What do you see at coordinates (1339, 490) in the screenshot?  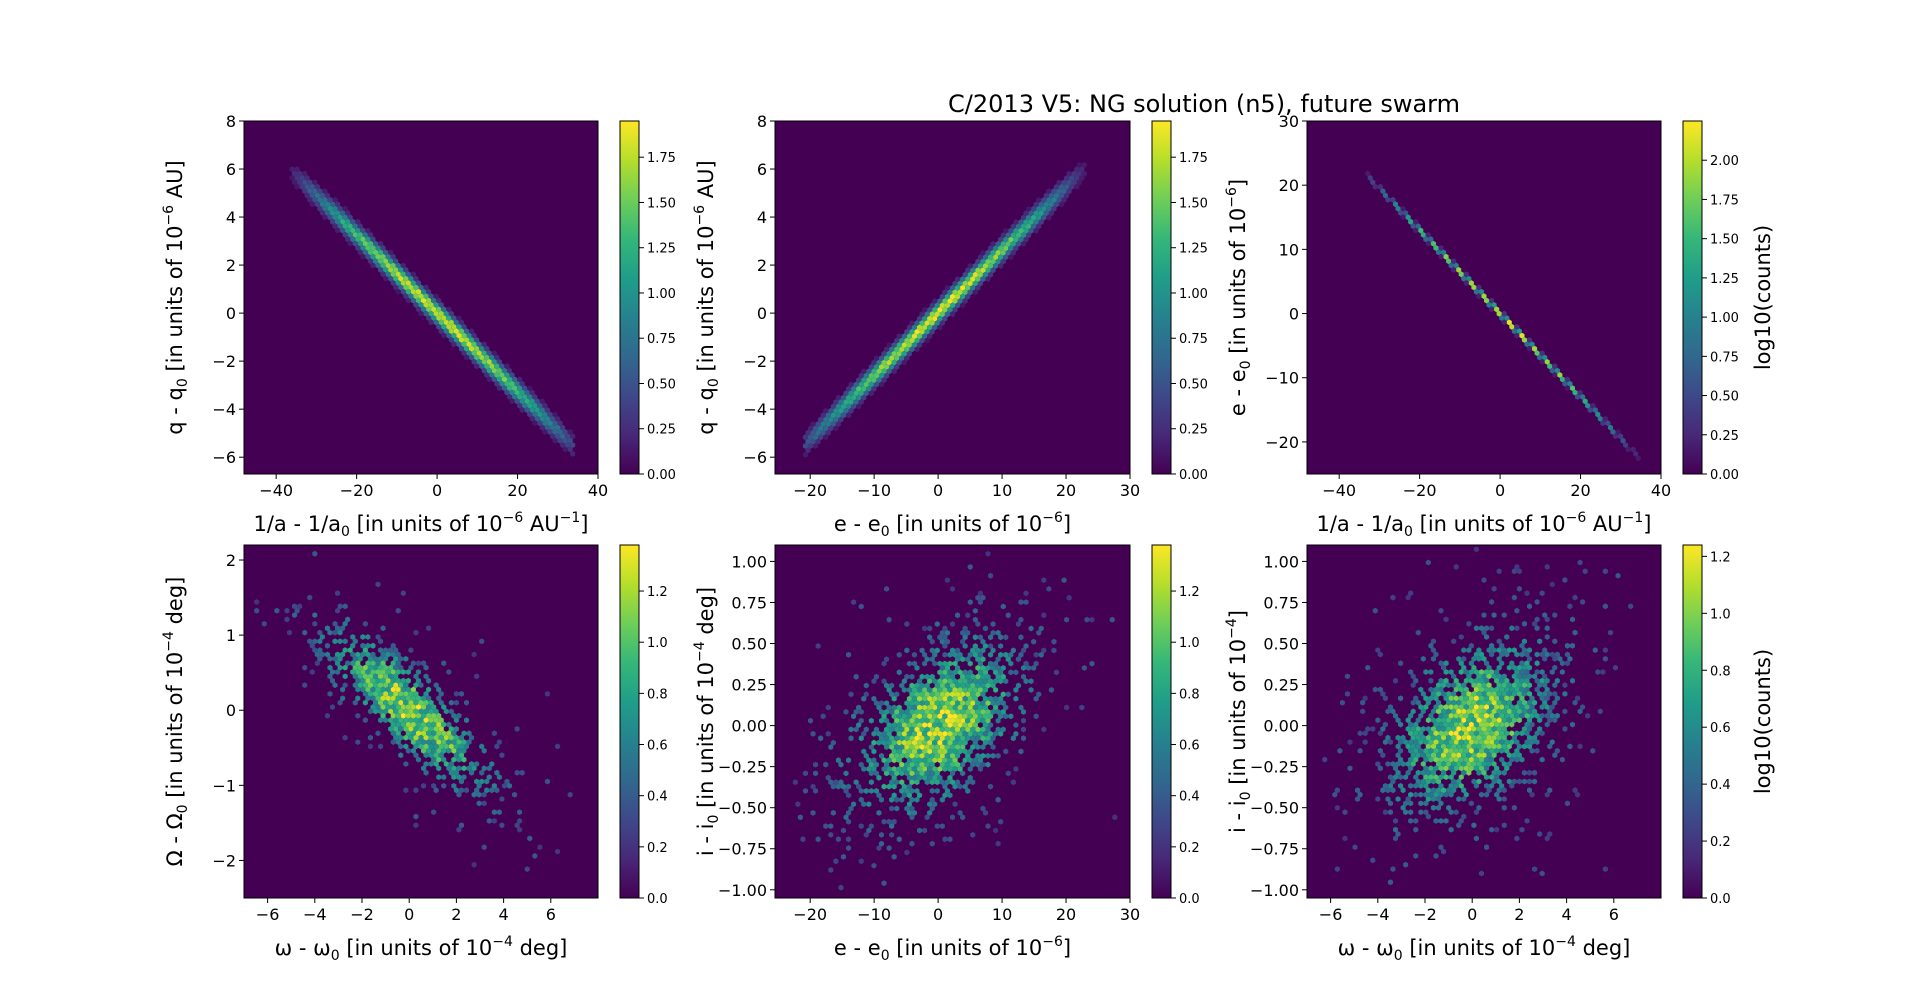 I see `x-tick-label: −40` at bounding box center [1339, 490].